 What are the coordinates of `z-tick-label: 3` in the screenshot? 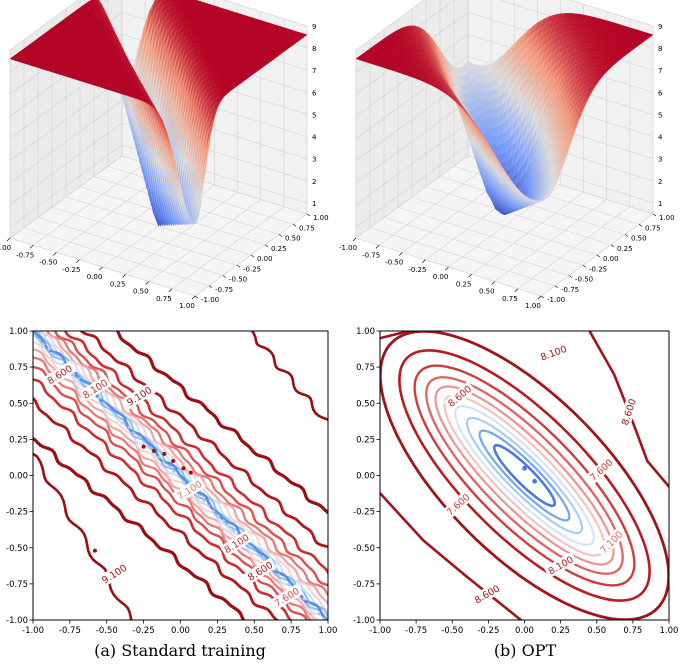 It's located at (314, 160).